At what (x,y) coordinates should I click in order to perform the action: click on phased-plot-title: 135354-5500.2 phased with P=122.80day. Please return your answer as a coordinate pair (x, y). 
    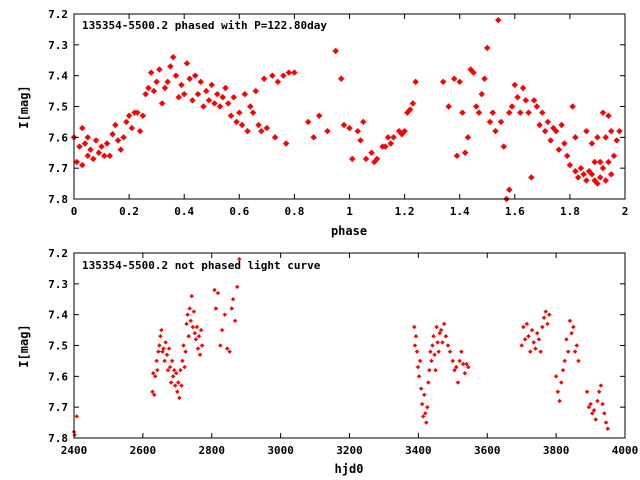
    Looking at the image, I should click on (204, 25).